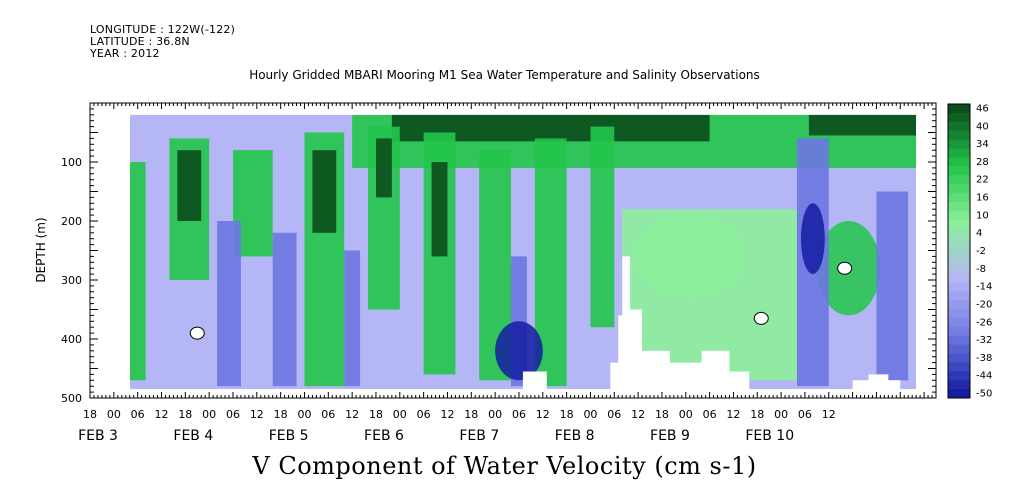 The width and height of the screenshot is (1009, 504). What do you see at coordinates (982, 180) in the screenshot?
I see `colorbar-label: 22` at bounding box center [982, 180].